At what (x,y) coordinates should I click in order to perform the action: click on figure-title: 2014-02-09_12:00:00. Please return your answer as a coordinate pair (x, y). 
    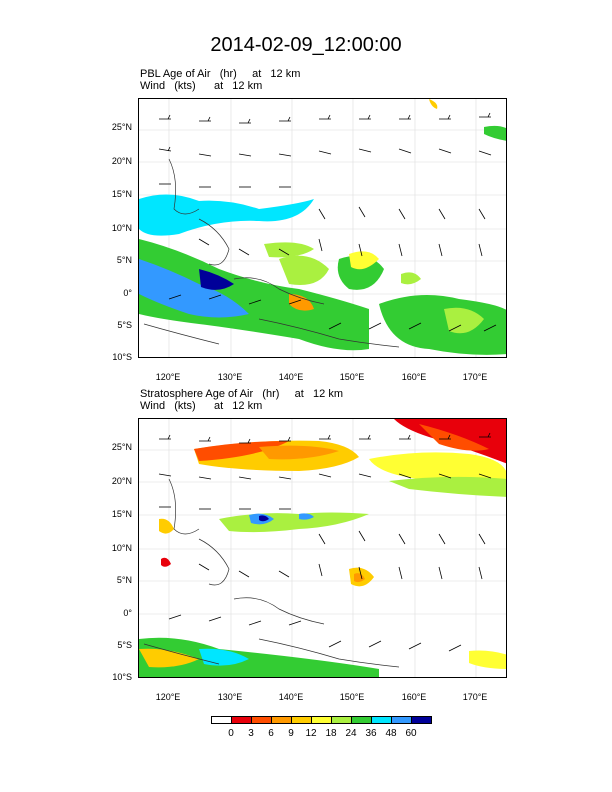
    Looking at the image, I should click on (306, 45).